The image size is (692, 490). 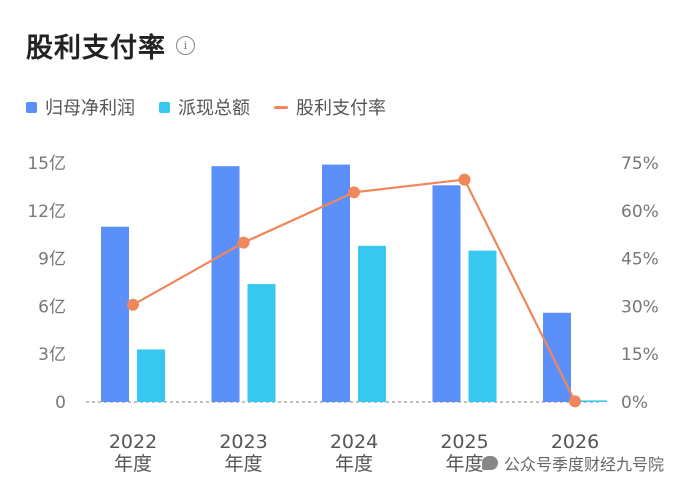 I want to click on x-tick-label: 2026, so click(x=575, y=442).